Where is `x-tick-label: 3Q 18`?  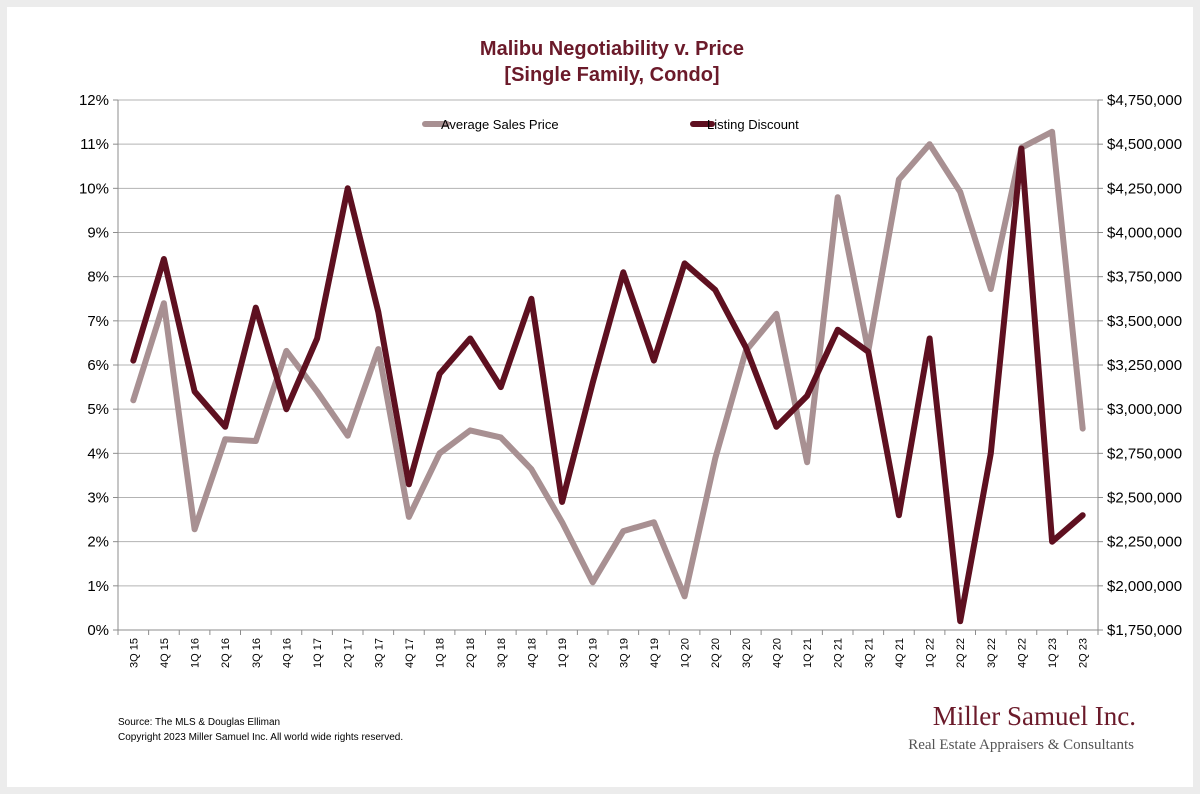 x-tick-label: 3Q 18 is located at coordinates (502, 653).